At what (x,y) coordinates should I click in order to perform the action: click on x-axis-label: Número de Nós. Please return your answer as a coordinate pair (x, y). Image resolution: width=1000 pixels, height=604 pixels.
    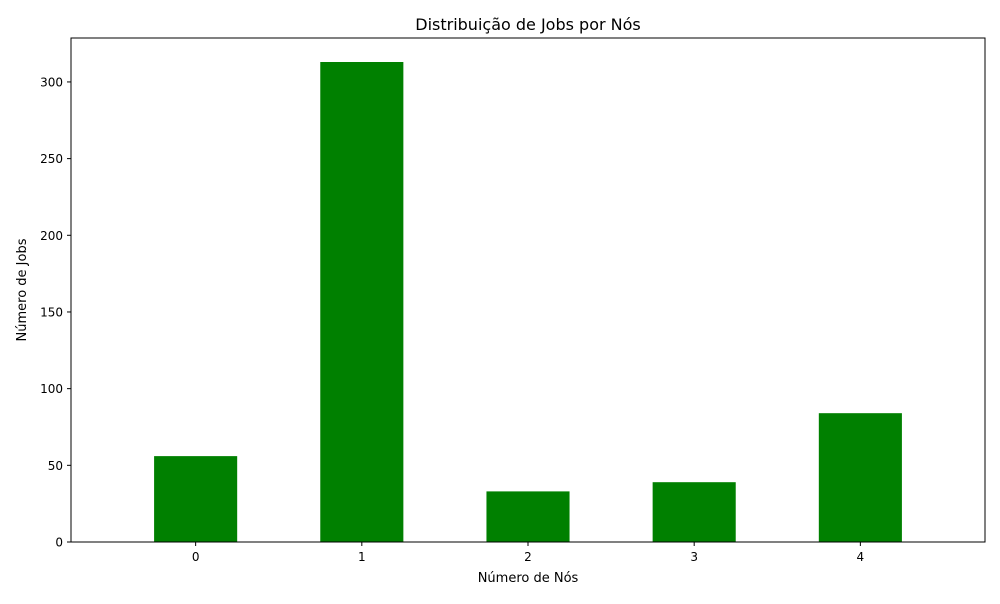
    Looking at the image, I should click on (528, 578).